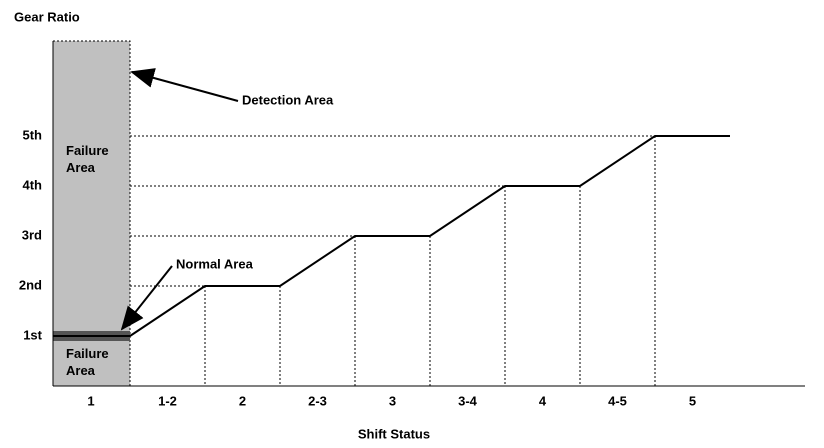 The image size is (824, 448). What do you see at coordinates (288, 99) in the screenshot?
I see `detection-label: Detection Area` at bounding box center [288, 99].